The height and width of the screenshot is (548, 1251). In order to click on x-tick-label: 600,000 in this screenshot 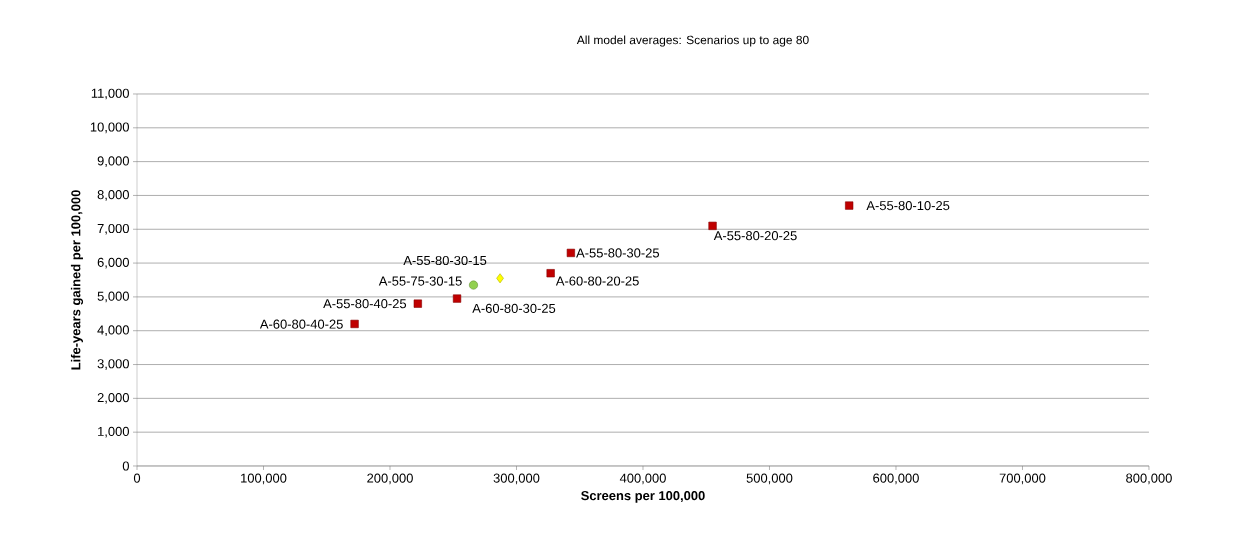, I will do `click(896, 479)`.